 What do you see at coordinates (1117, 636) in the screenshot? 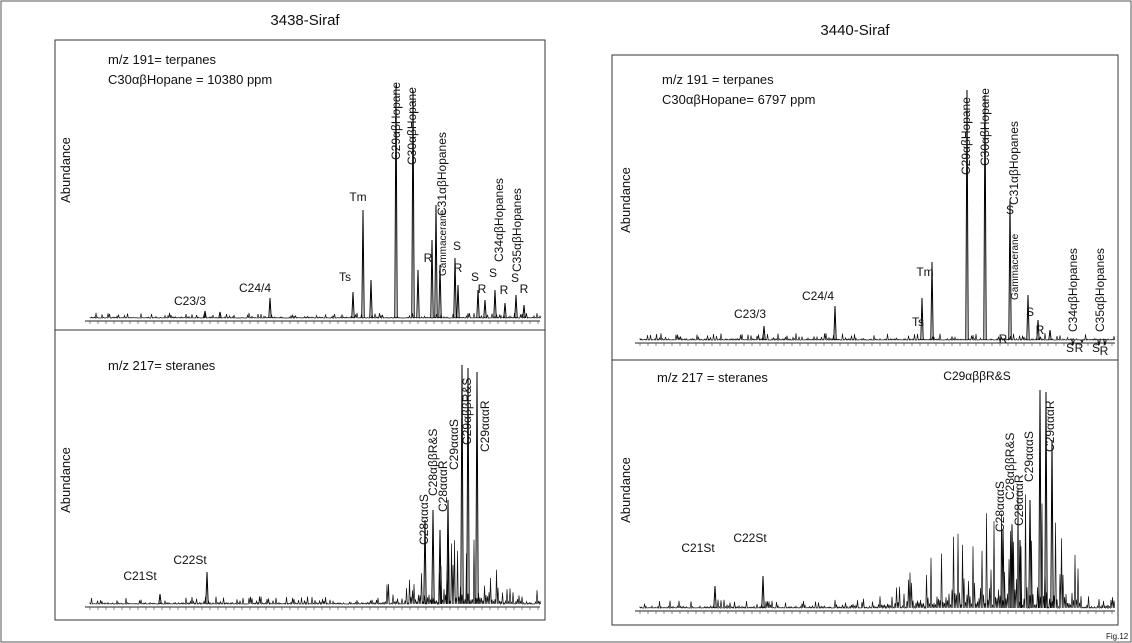
I see `figure-label: Fig.12` at bounding box center [1117, 636].